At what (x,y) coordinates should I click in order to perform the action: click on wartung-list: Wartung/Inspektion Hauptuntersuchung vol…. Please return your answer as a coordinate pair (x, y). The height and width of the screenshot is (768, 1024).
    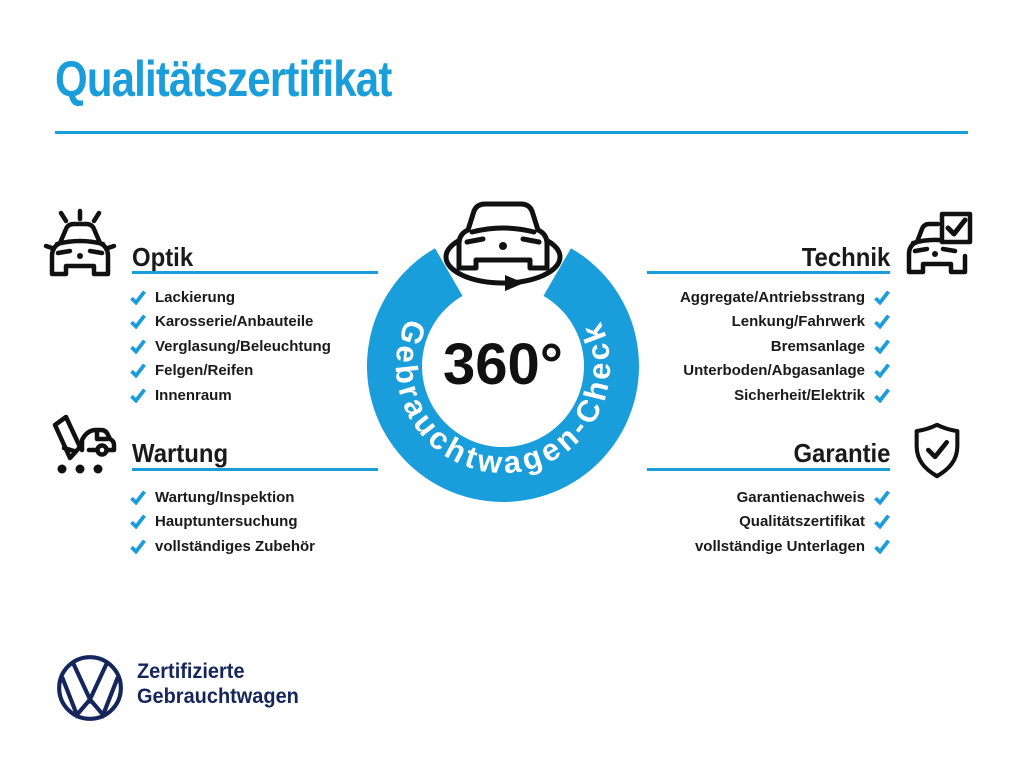
    Looking at the image, I should click on (222, 522).